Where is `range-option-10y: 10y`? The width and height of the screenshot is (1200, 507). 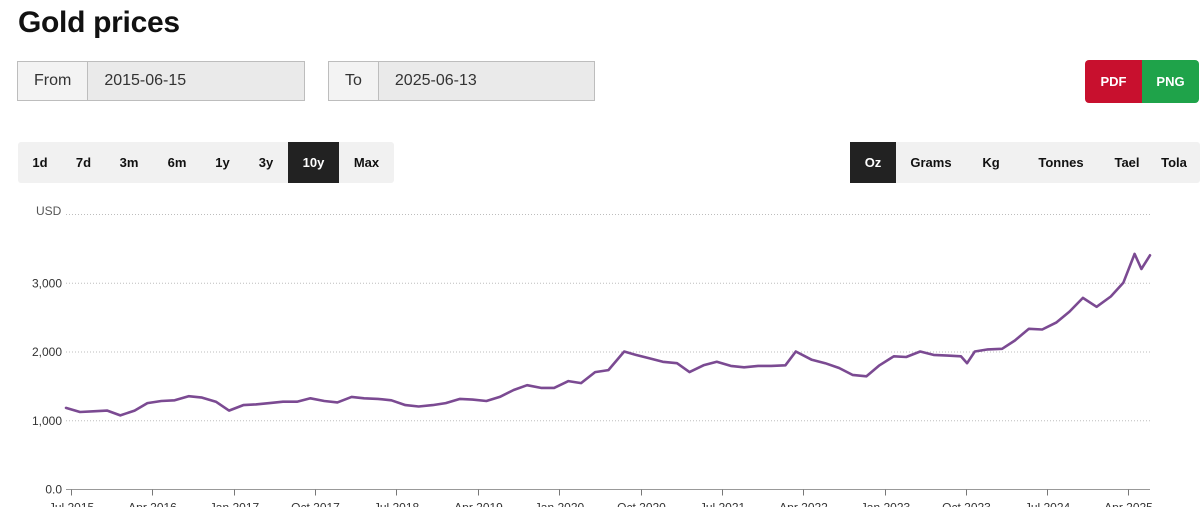
range-option-10y: 10y is located at coordinates (313, 162).